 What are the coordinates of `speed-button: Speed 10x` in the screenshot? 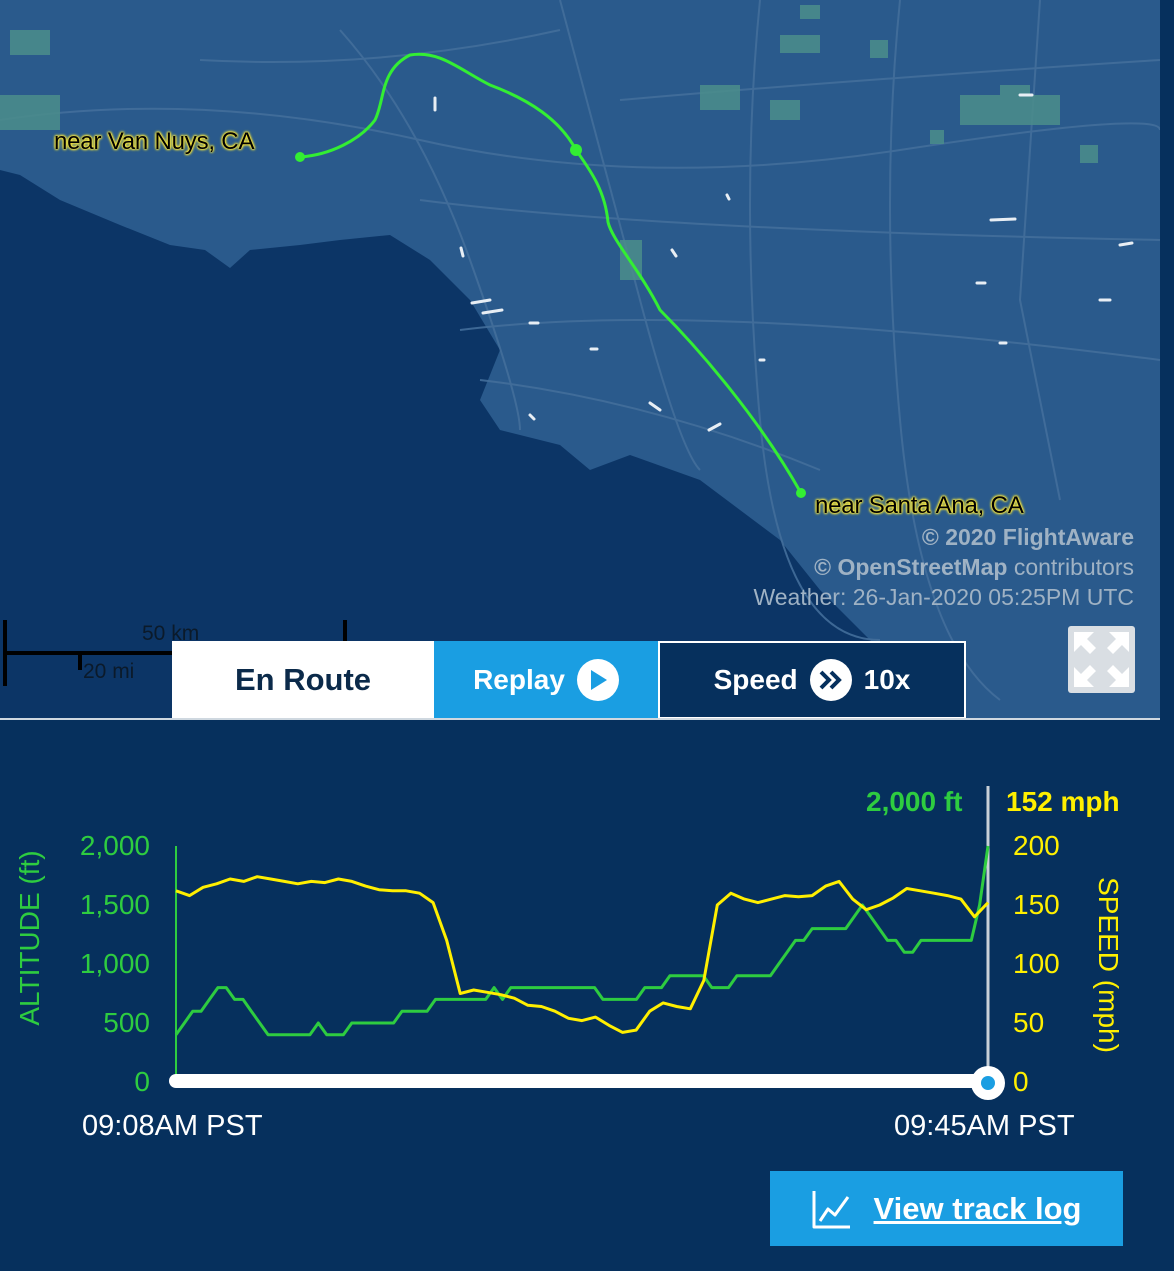 It's located at (812, 680).